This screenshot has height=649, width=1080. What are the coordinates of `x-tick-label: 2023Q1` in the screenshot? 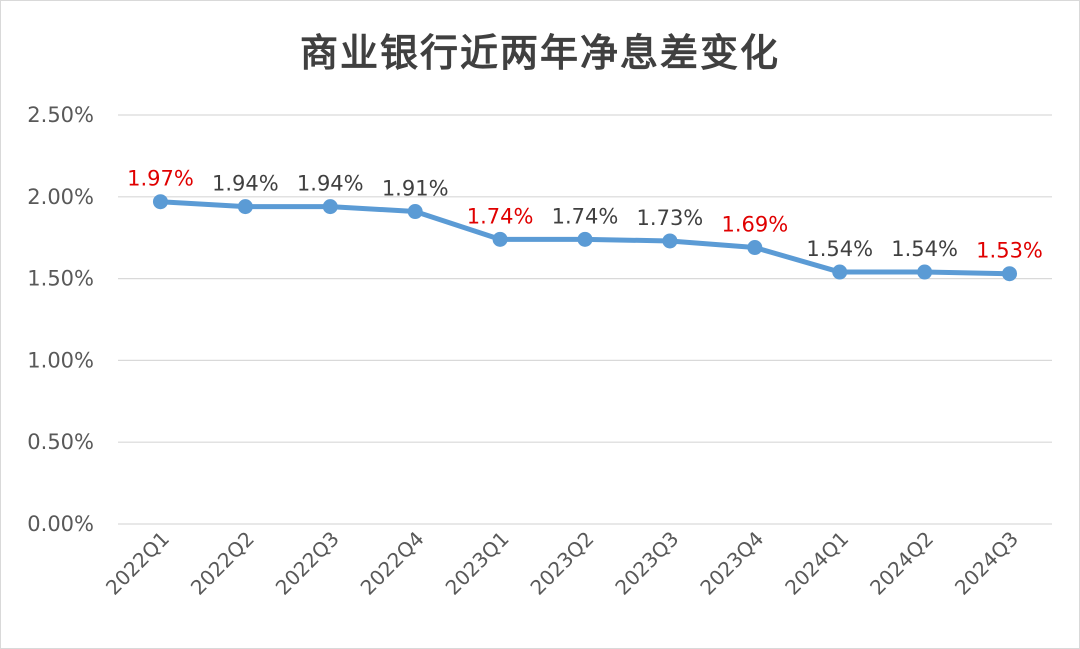 It's located at (477, 563).